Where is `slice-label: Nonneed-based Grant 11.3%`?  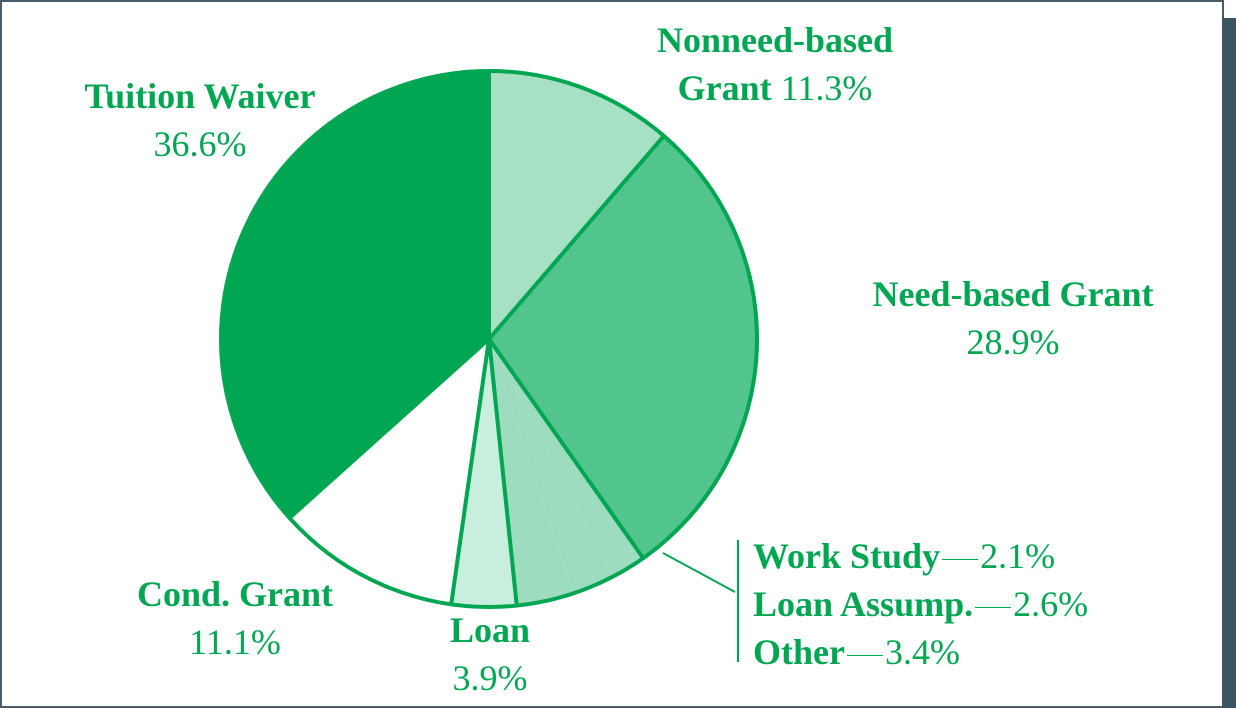 slice-label: Nonneed-based Grant 11.3% is located at coordinates (775, 64).